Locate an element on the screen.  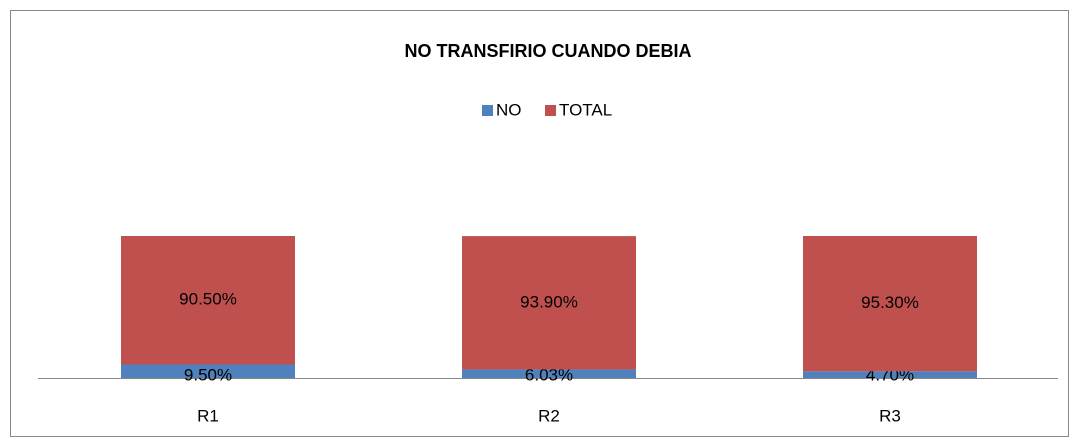
legend-label: TOTAL is located at coordinates (585, 109).